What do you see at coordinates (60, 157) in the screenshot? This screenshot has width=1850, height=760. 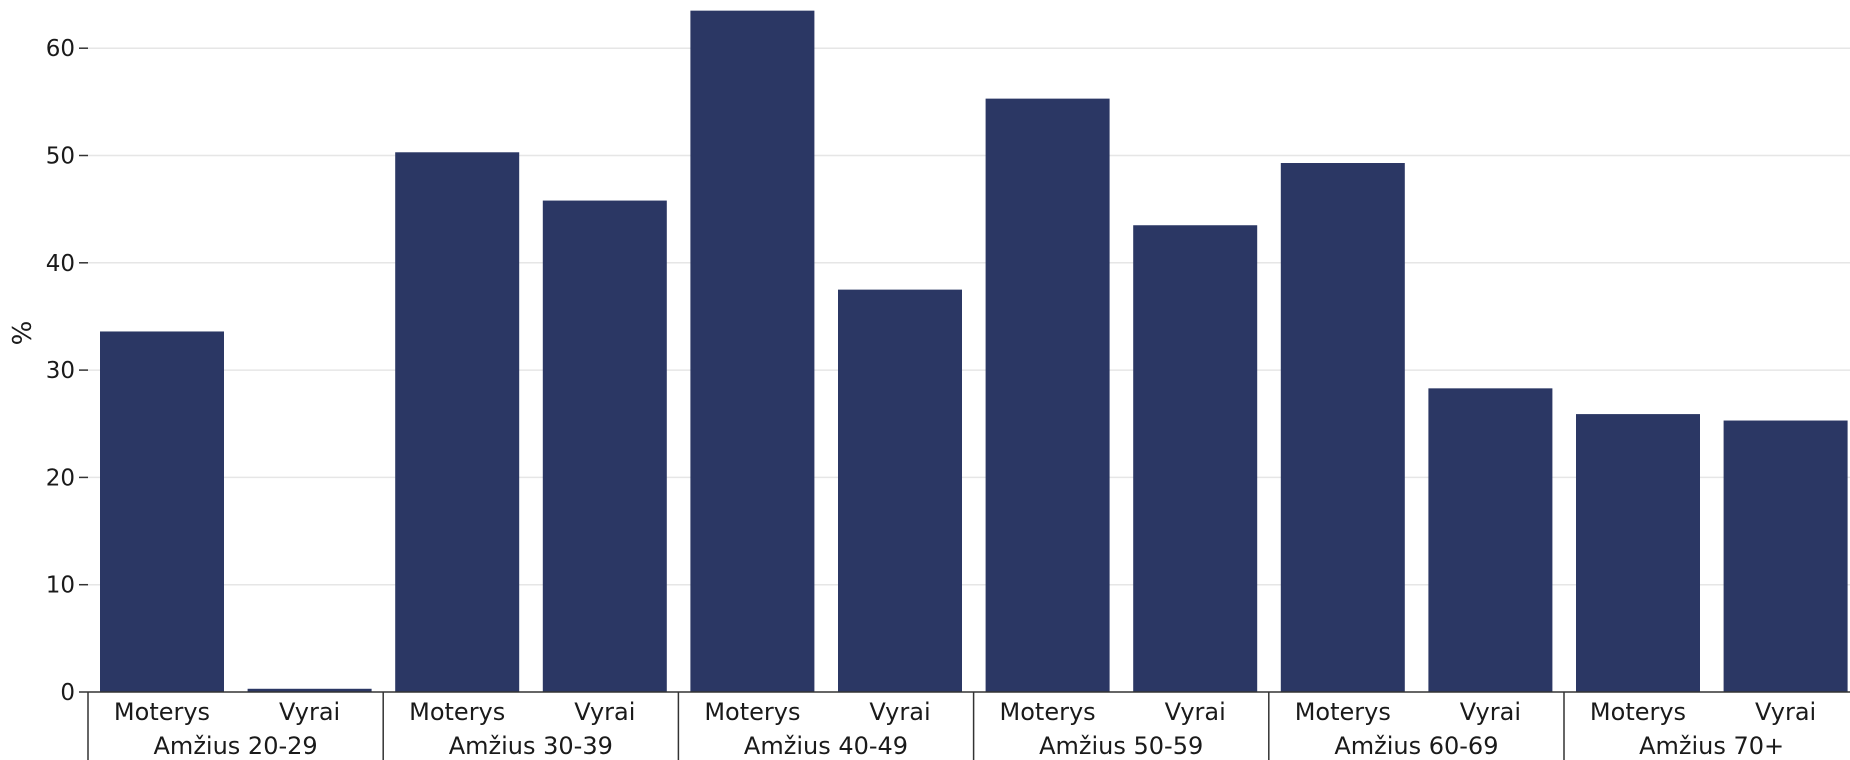 I see `y-tick-label: 50` at bounding box center [60, 157].